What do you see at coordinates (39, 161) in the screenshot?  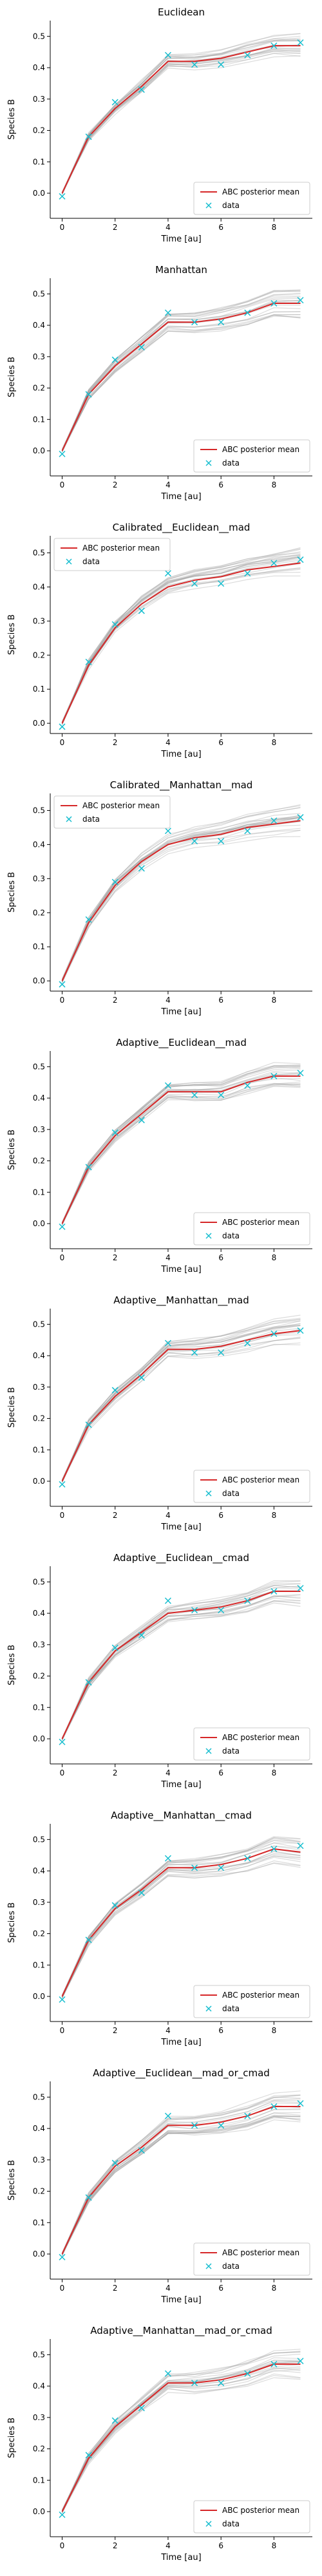 I see `y-tick-label: 0.1` at bounding box center [39, 161].